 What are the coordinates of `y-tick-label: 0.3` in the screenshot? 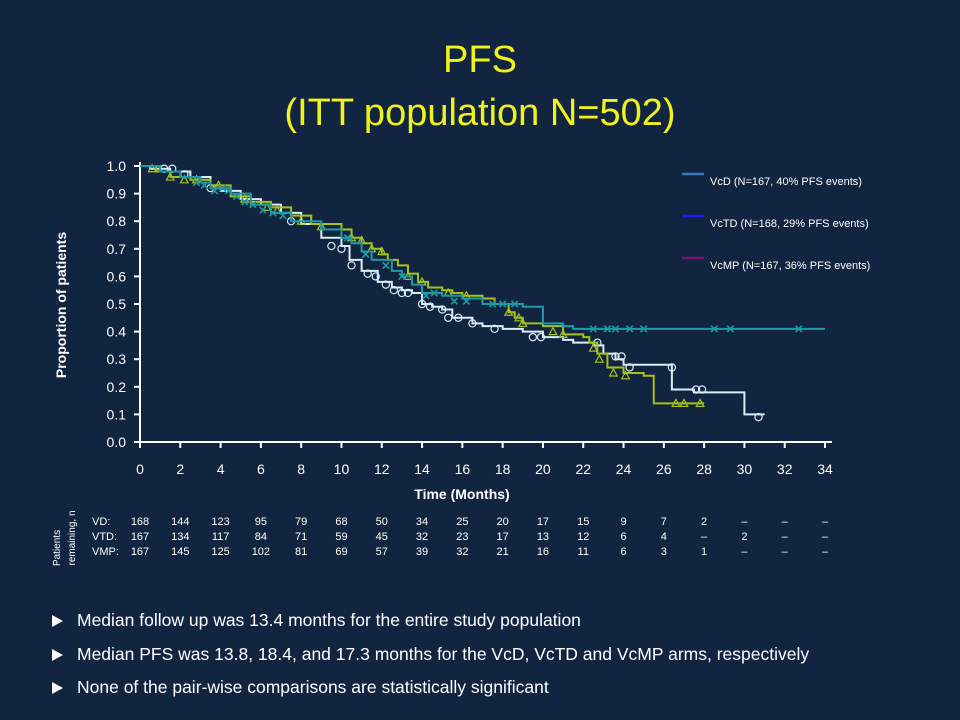 It's located at (117, 359).